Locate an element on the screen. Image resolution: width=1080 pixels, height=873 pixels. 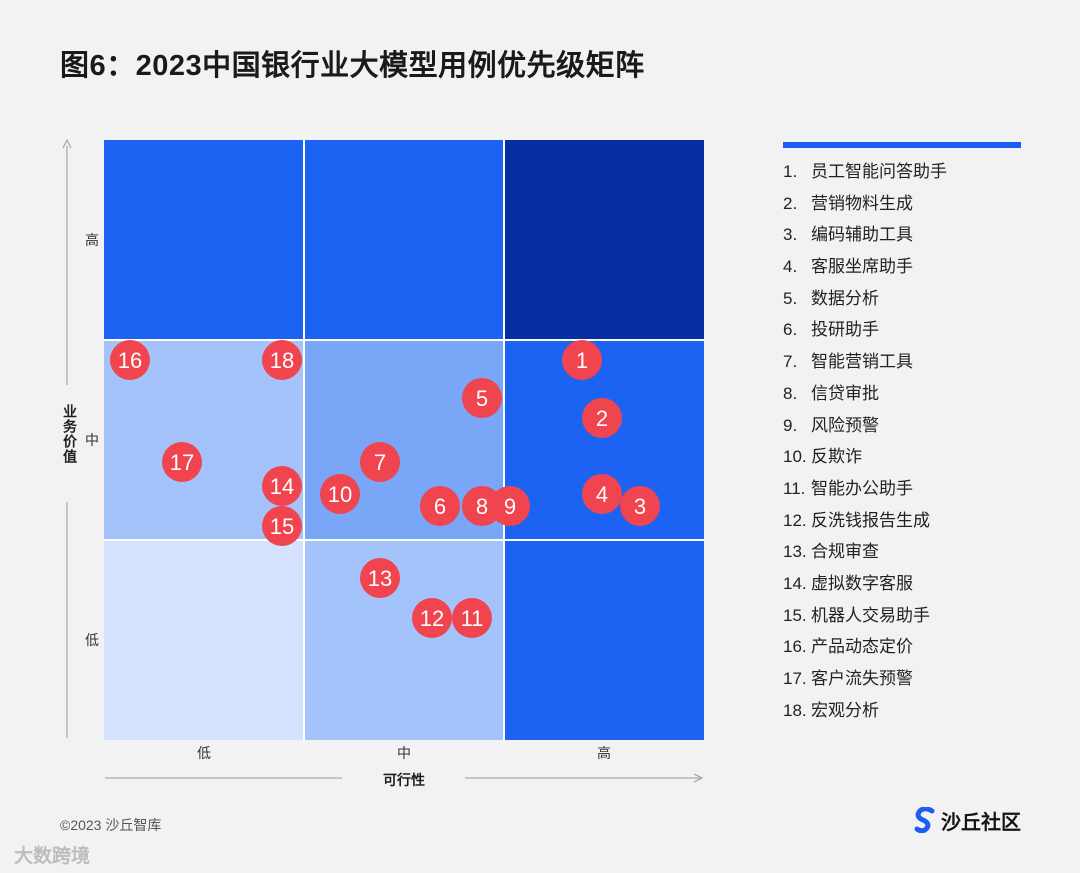
legend-item: 12. 反洗钱报告生成 is located at coordinates (865, 525).